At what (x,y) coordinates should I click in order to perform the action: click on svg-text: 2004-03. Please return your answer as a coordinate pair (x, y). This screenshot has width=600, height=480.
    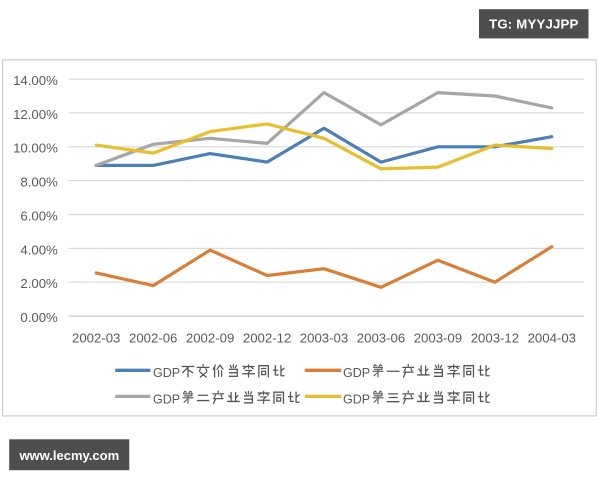
    Looking at the image, I should click on (552, 337).